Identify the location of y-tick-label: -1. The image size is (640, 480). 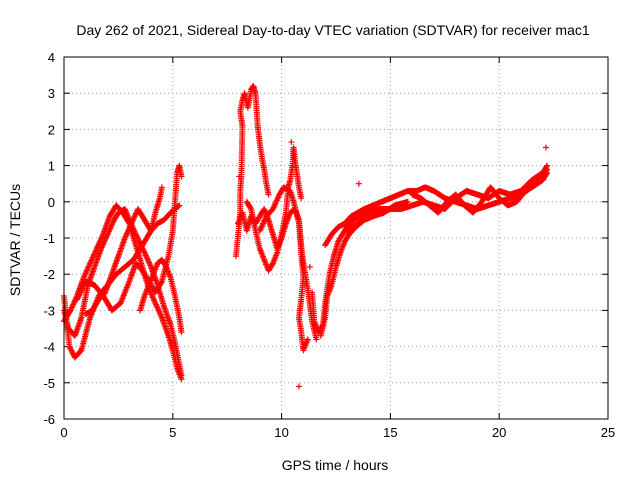
(49, 238).